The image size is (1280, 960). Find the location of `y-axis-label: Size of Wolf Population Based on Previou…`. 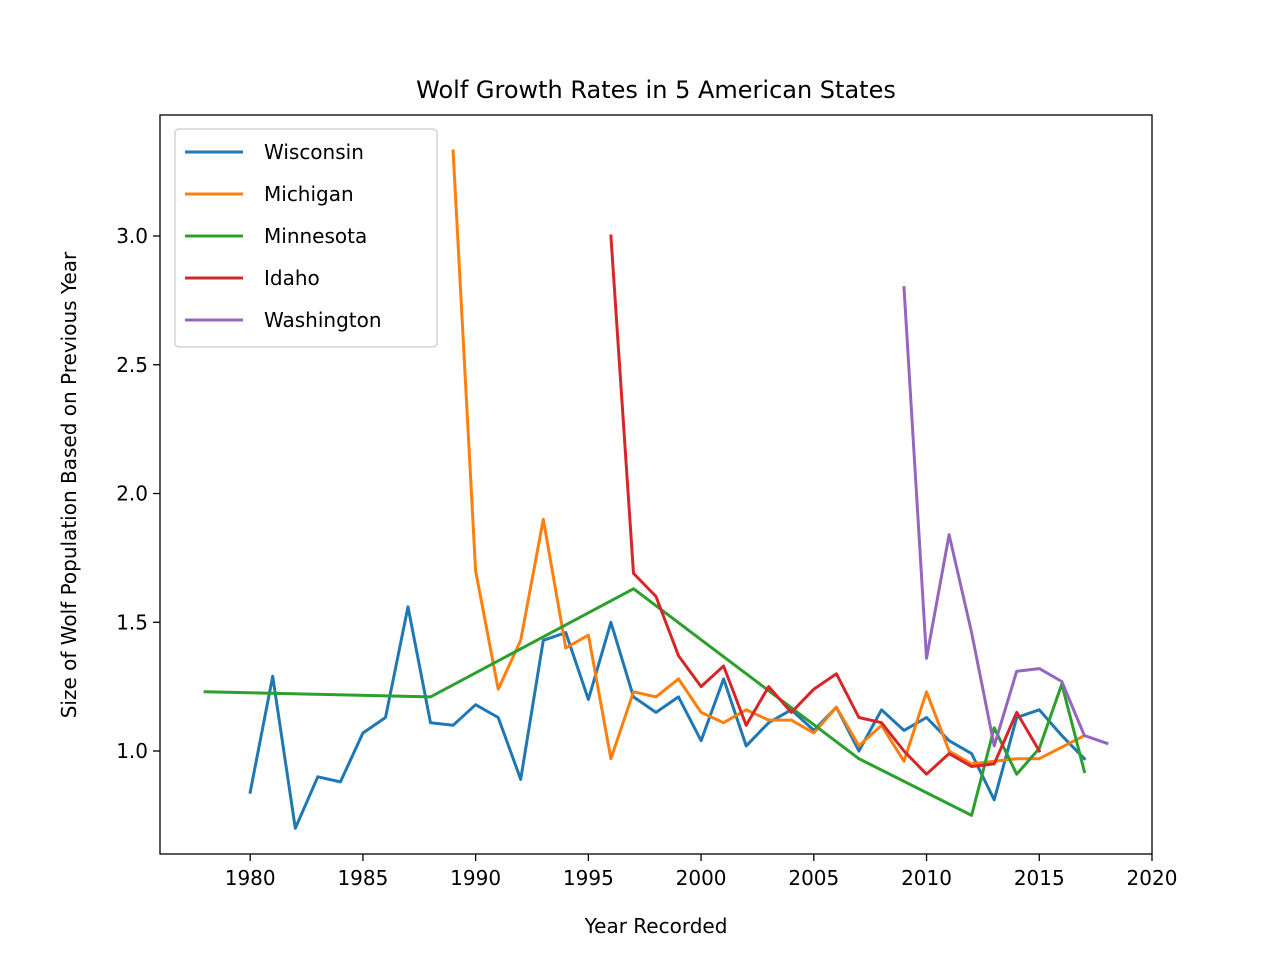

y-axis-label: Size of Wolf Population Based on Previou… is located at coordinates (69, 484).